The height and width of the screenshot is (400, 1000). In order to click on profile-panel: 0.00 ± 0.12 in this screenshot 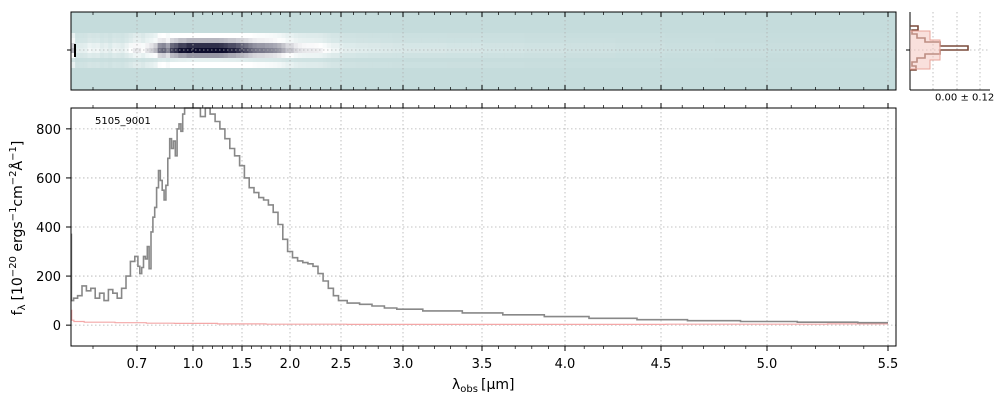, I will do `click(950, 57)`.